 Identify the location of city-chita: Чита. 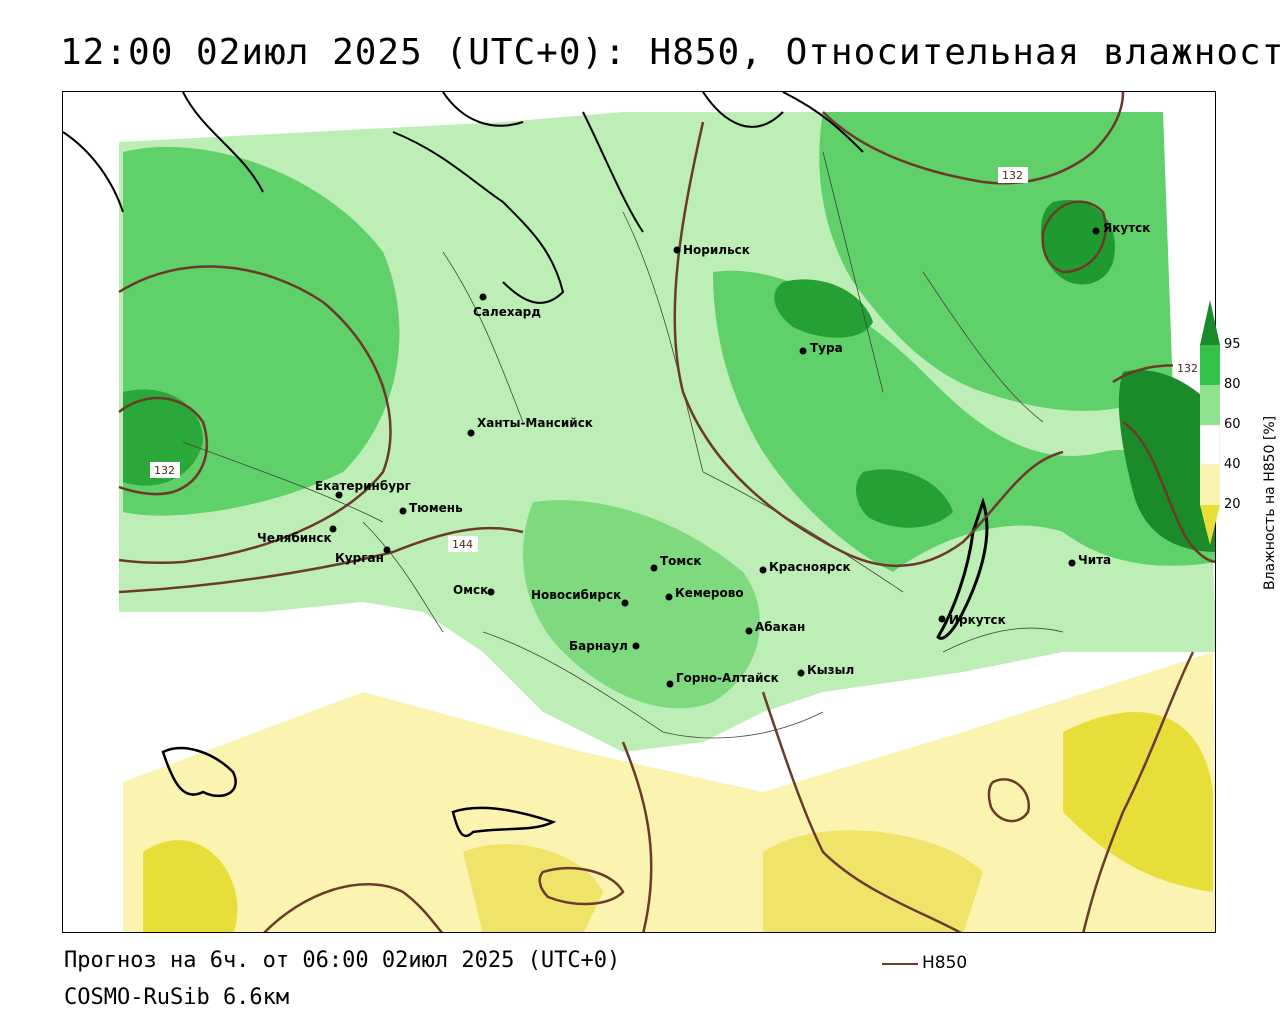
(1089, 560).